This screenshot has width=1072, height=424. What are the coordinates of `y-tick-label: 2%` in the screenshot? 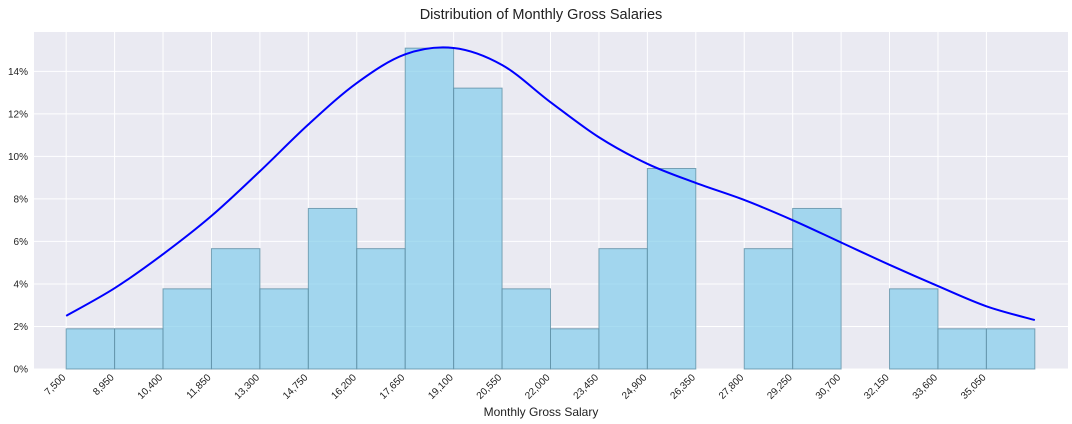 It's located at (21, 327).